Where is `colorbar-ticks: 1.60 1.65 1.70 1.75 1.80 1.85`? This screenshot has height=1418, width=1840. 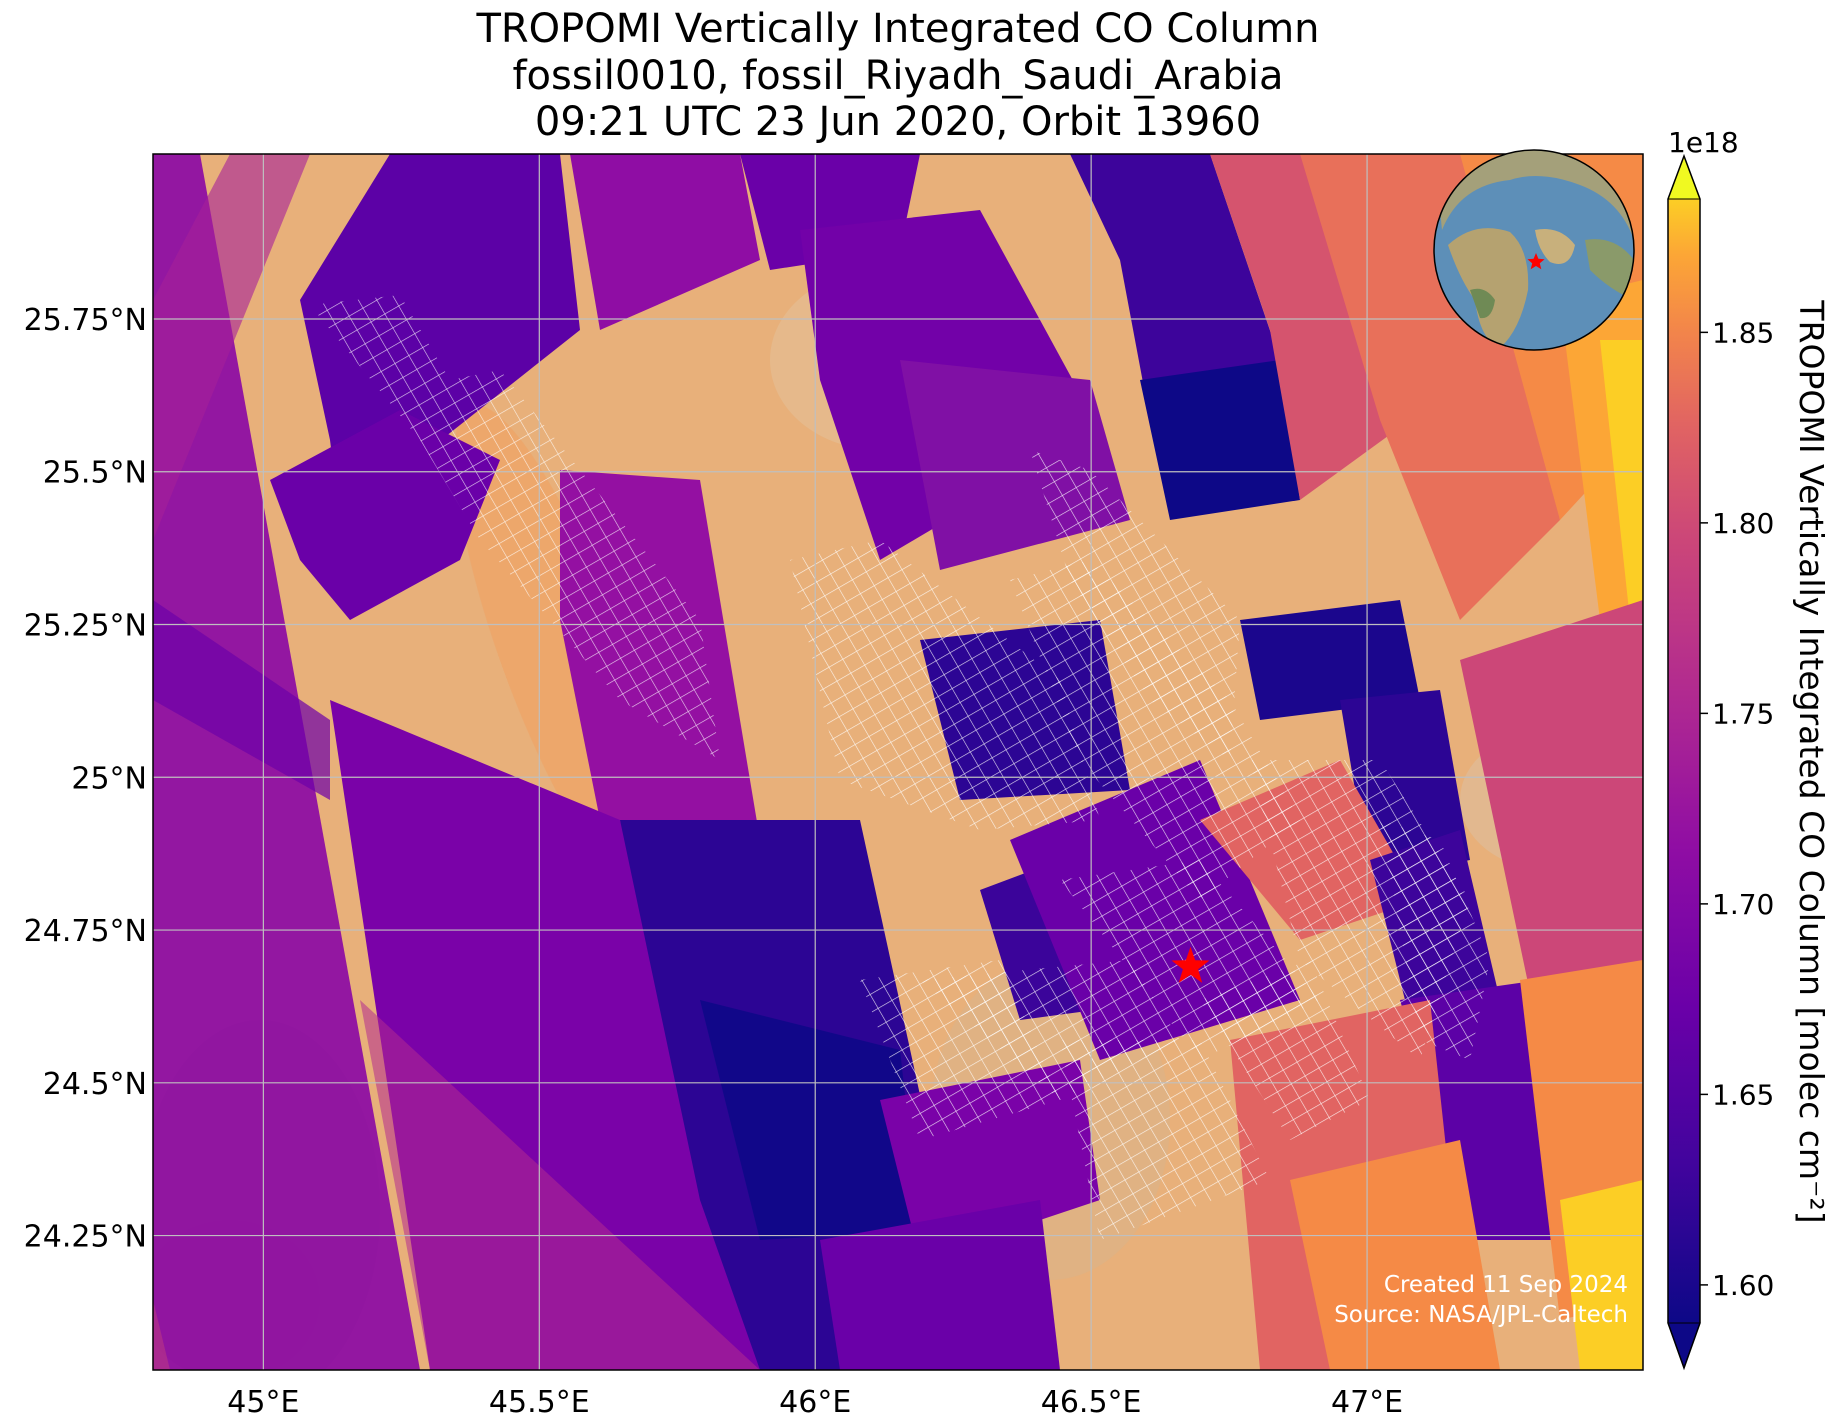 colorbar-ticks: 1.60 1.65 1.70 1.75 1.80 1.85 is located at coordinates (1737, 809).